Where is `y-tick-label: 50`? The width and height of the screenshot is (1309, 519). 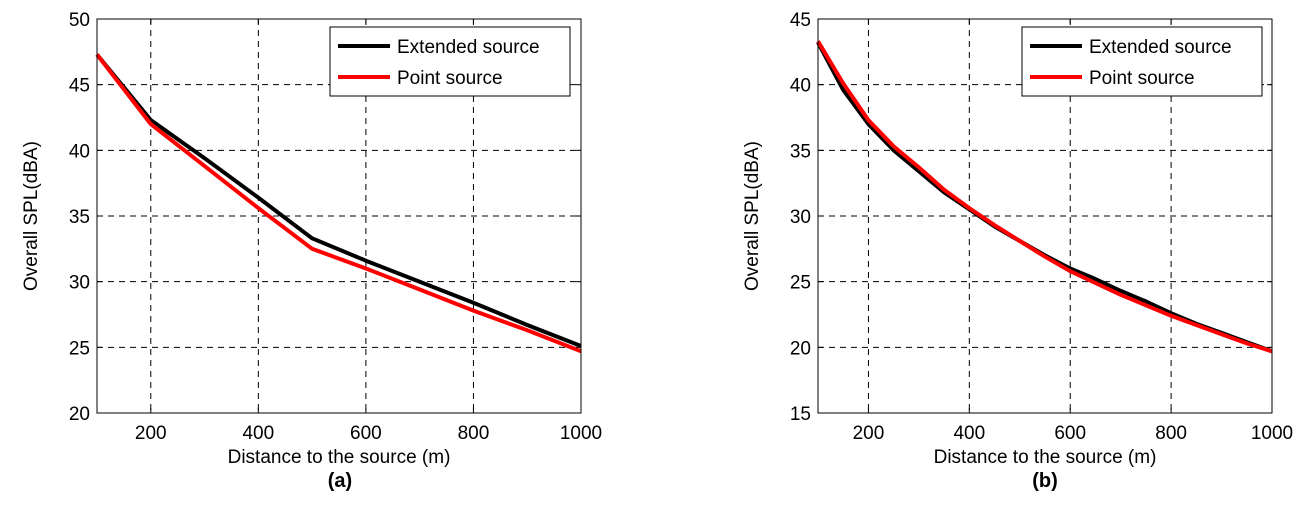
y-tick-label: 50 is located at coordinates (79, 20).